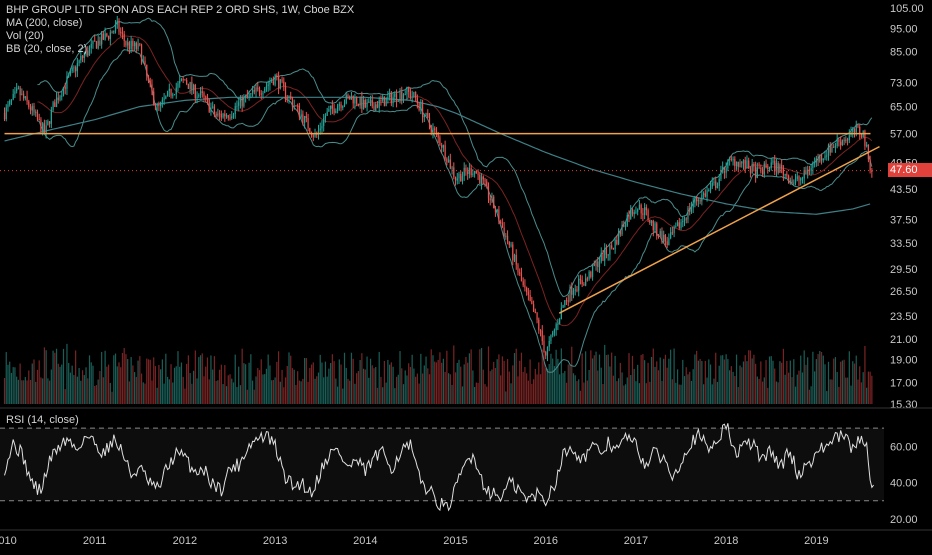 Image resolution: width=932 pixels, height=555 pixels. What do you see at coordinates (904, 30) in the screenshot?
I see `y-tick-label: 95.00` at bounding box center [904, 30].